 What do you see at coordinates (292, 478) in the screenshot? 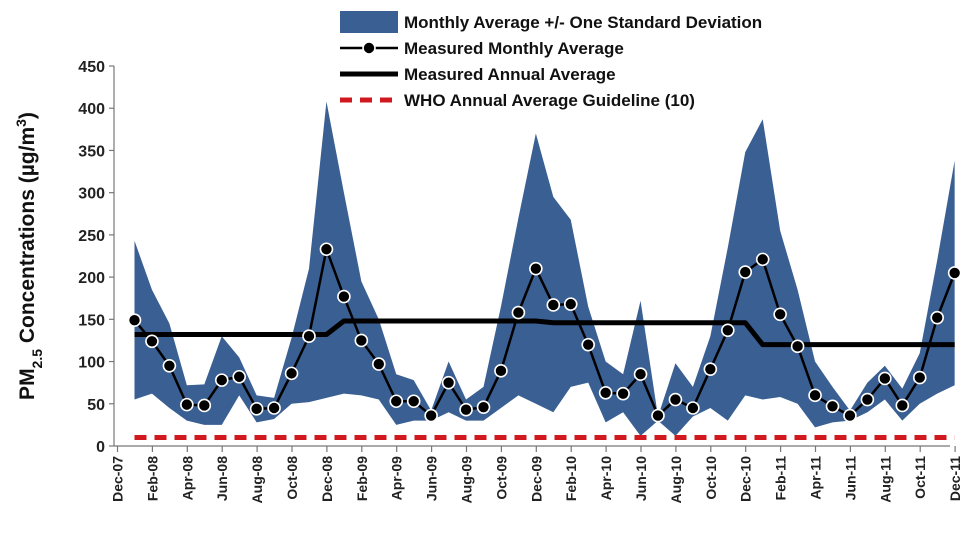
I see `x-tick-label: Oct-08` at bounding box center [292, 478].